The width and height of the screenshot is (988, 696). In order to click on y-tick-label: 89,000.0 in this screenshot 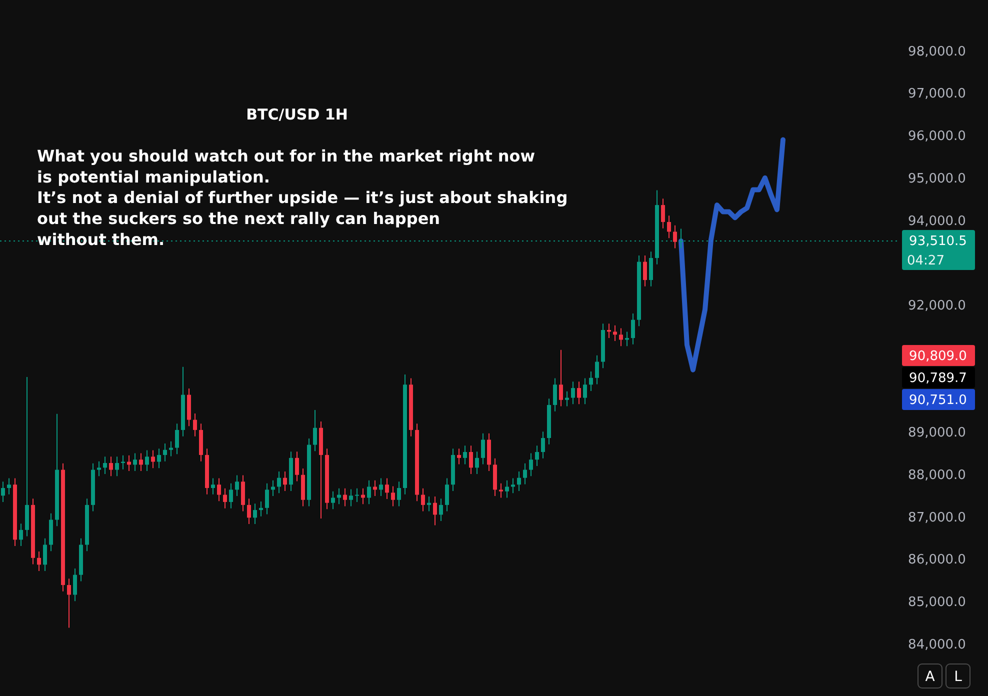, I will do `click(937, 433)`.